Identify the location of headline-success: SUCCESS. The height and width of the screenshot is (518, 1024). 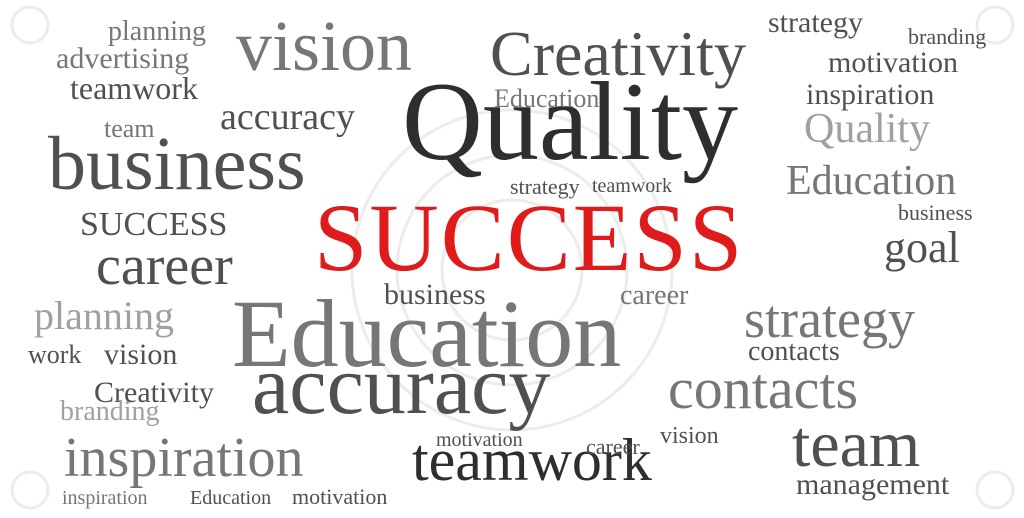
(529, 238).